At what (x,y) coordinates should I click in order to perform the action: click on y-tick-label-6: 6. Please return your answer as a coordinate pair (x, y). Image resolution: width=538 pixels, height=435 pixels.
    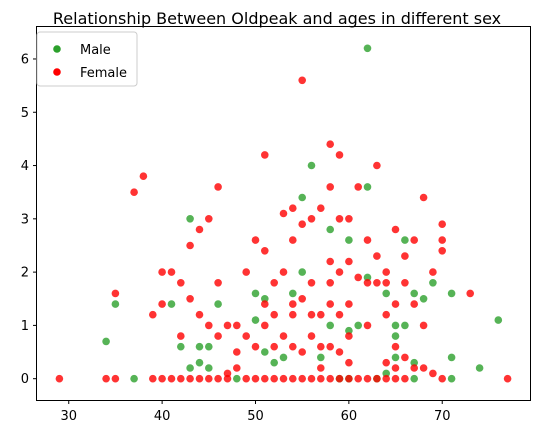
    Looking at the image, I should click on (25, 59).